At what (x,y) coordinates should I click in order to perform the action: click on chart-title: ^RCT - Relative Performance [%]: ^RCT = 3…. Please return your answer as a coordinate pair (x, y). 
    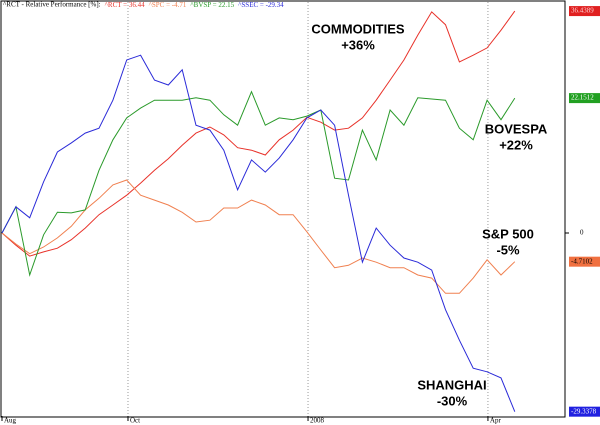
    Looking at the image, I should click on (143, 5).